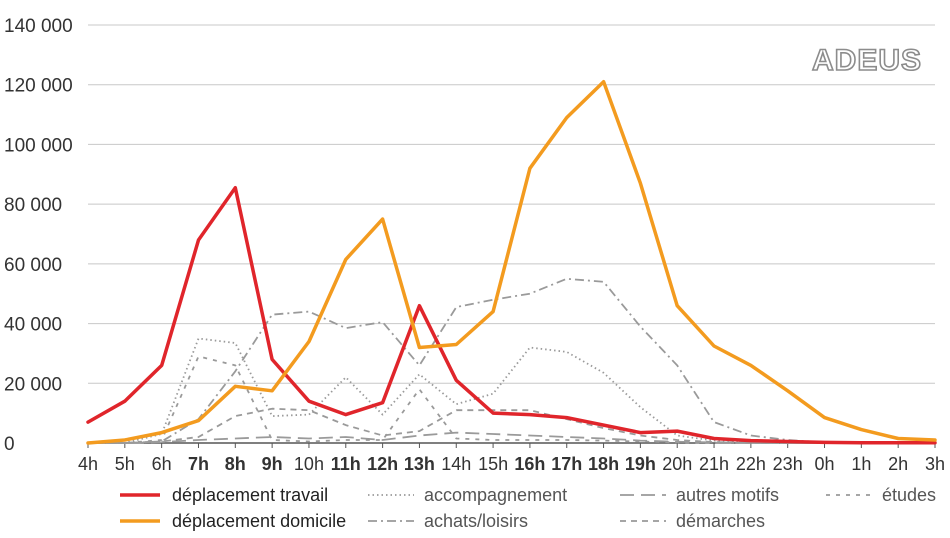 The width and height of the screenshot is (950, 538). What do you see at coordinates (861, 464) in the screenshot?
I see `x-tick-label: 1h` at bounding box center [861, 464].